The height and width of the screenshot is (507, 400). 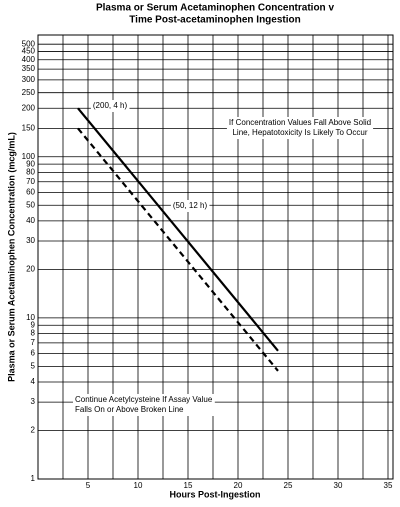 I want to click on x-tick-label: 5, so click(x=88, y=485).